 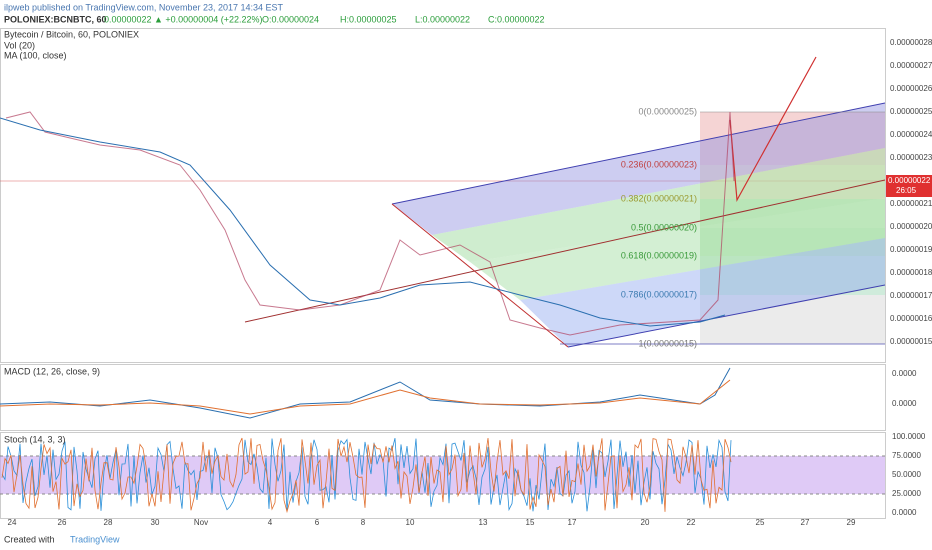 What do you see at coordinates (208, 19) in the screenshot?
I see `change: ▲ +0.00000004 (+22.22%)` at bounding box center [208, 19].